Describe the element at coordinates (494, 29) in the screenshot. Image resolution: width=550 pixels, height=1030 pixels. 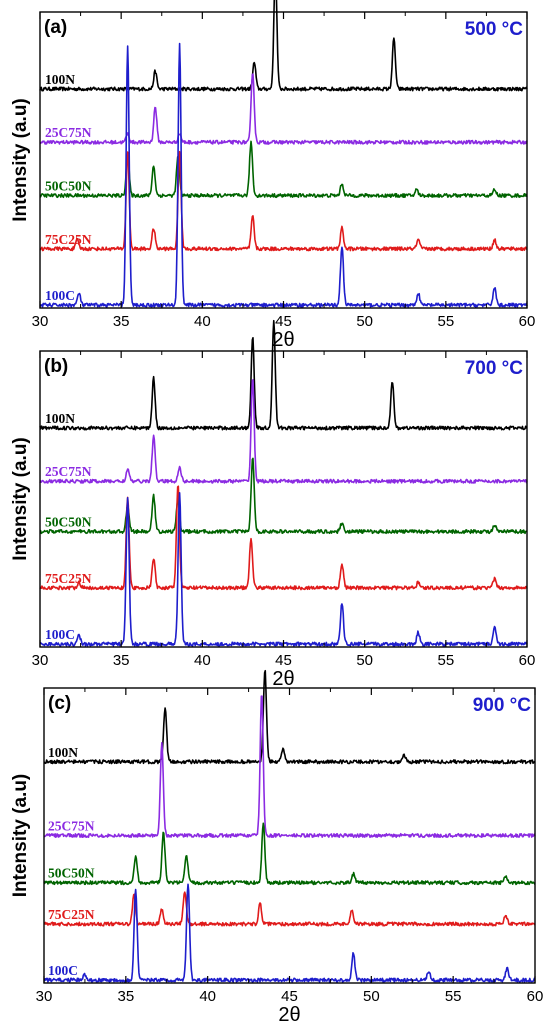
I see `temperature-label: 500 °C` at that location.